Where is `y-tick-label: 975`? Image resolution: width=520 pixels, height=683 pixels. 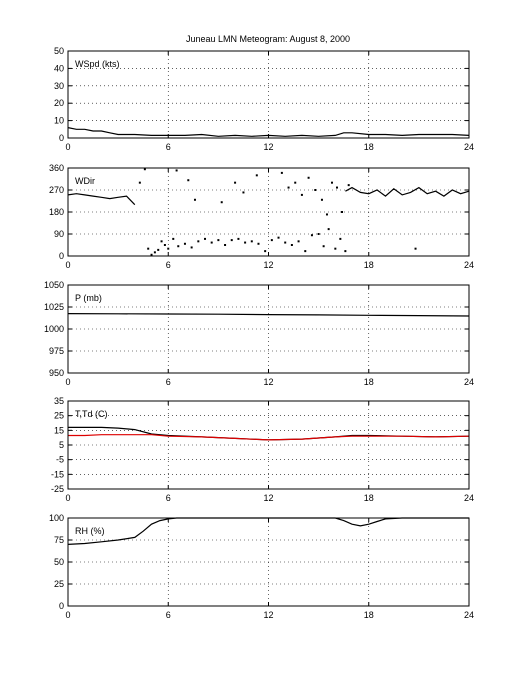
y-tick-label: 975 is located at coordinates (56, 351).